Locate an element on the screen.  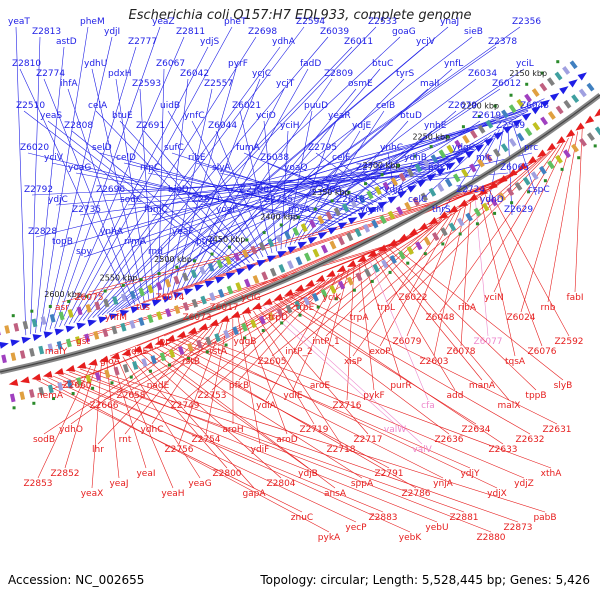
forward-gene-label: Z2629 is located at coordinates (518, 210).